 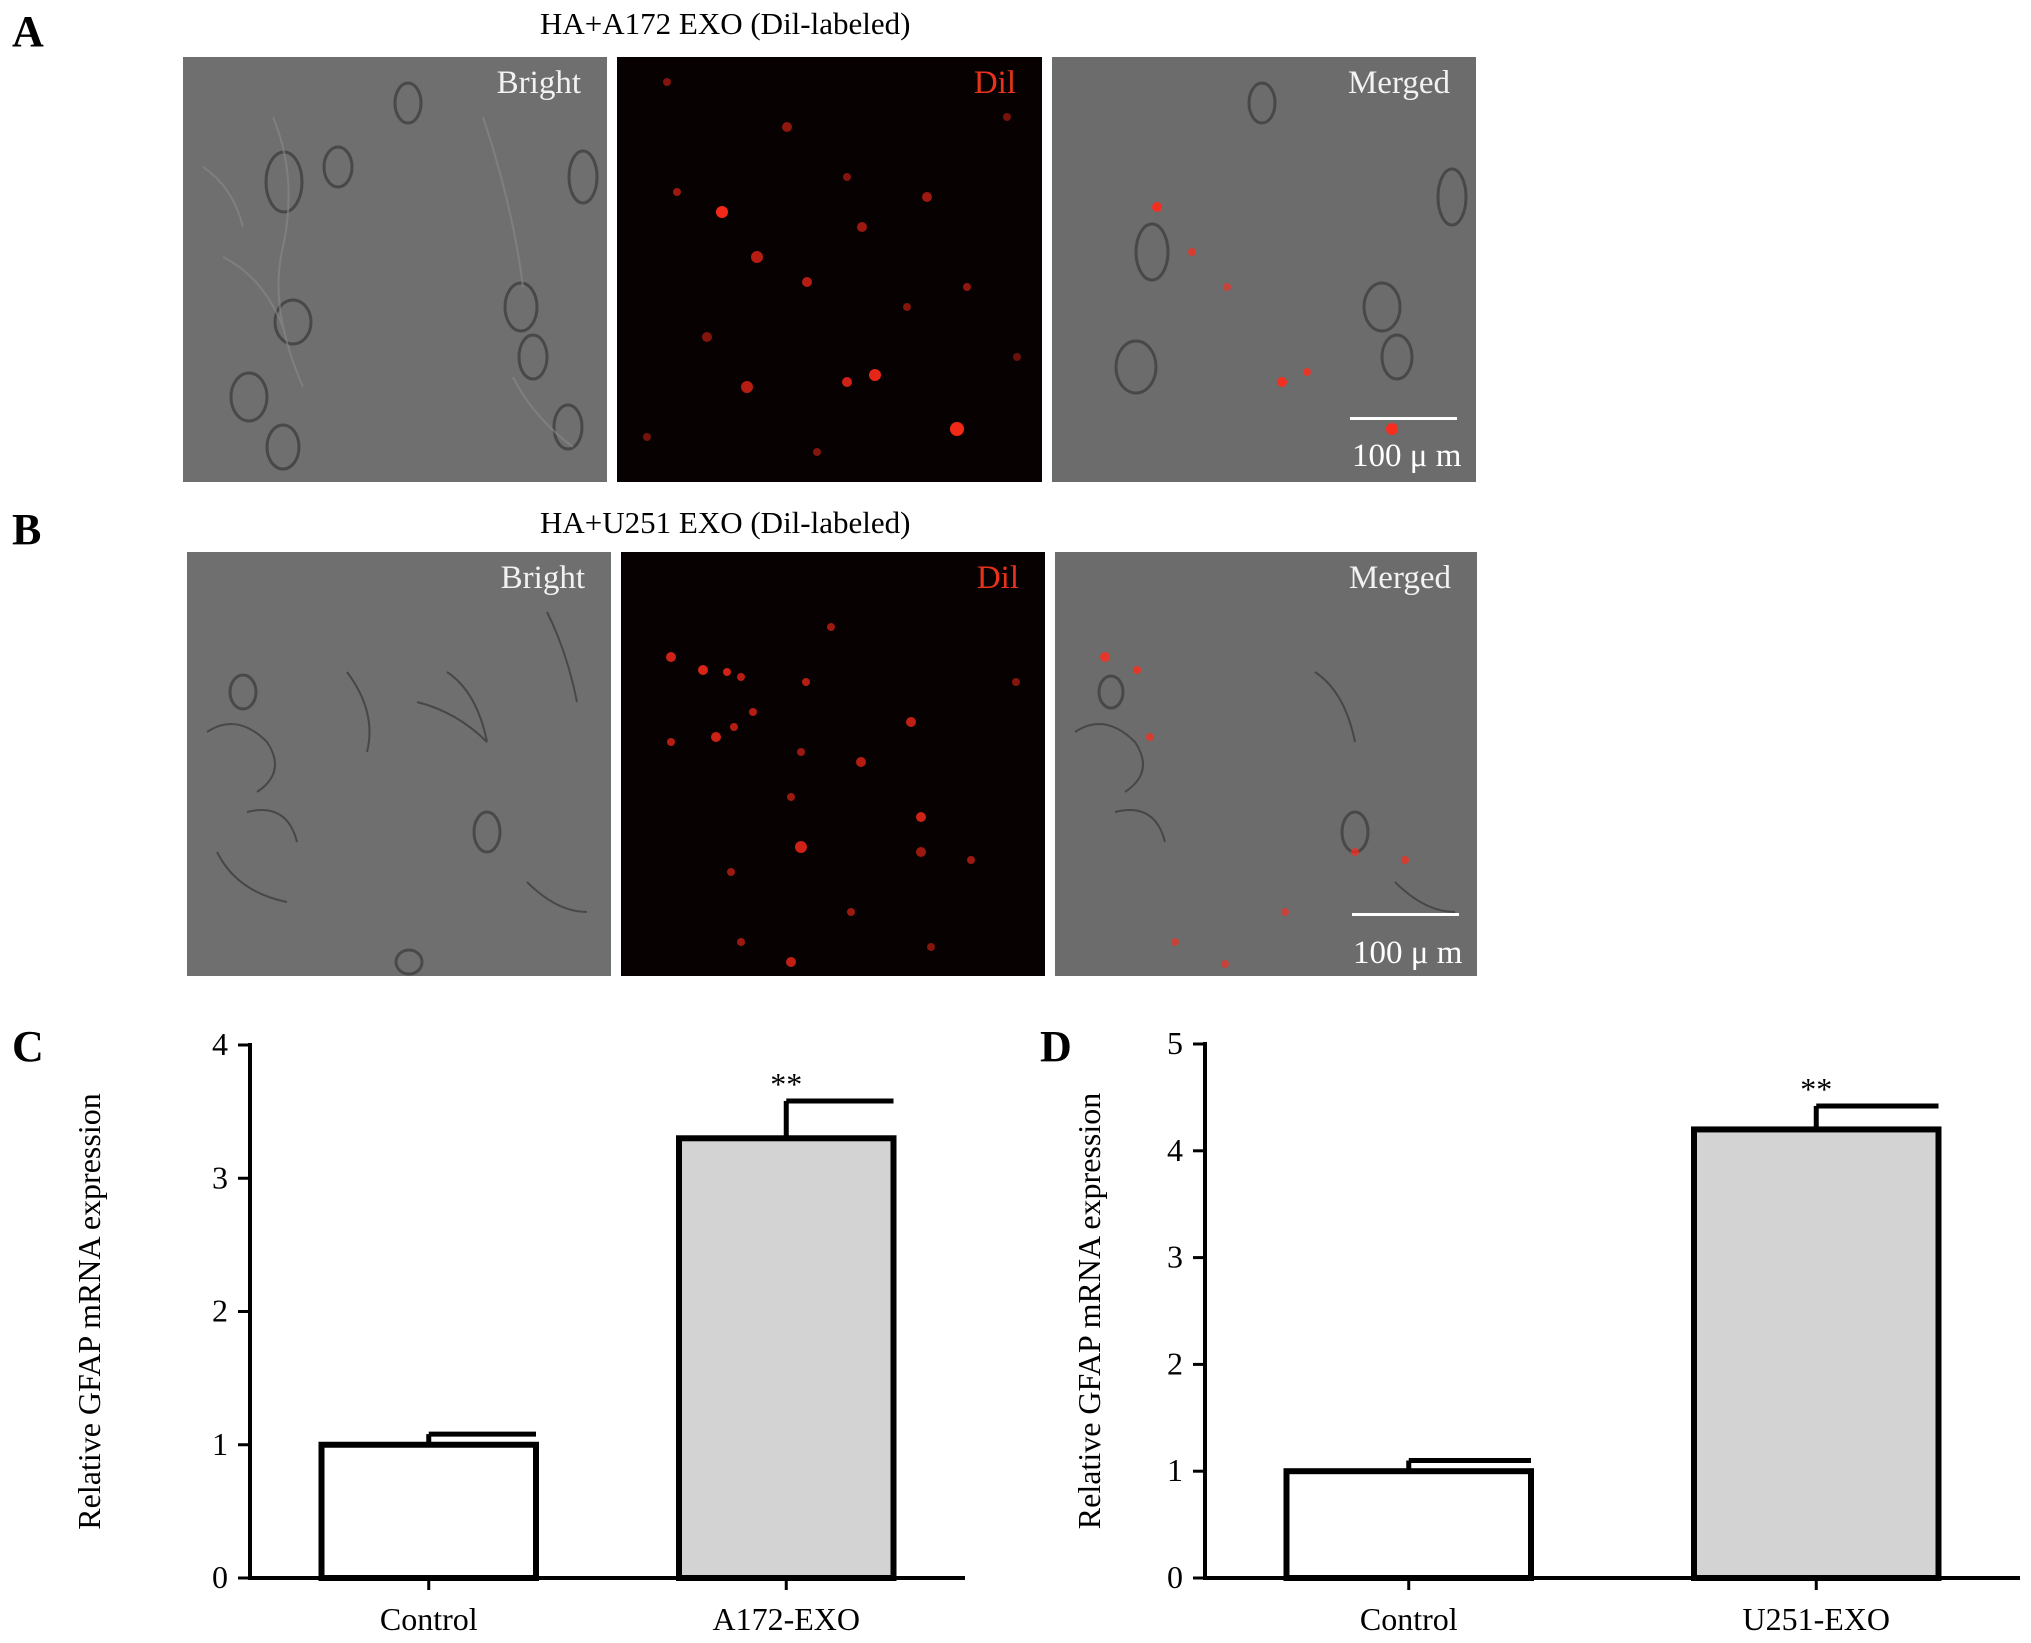 What do you see at coordinates (27, 529) in the screenshot?
I see `panel-letter-b: B` at bounding box center [27, 529].